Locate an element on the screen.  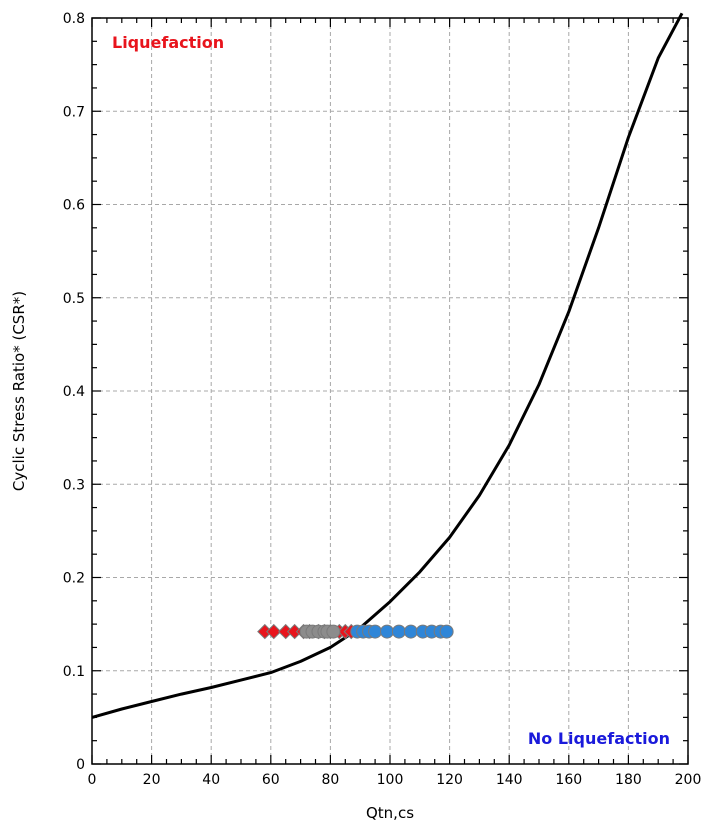
y-tick-label: 0.3 is located at coordinates (74, 485).